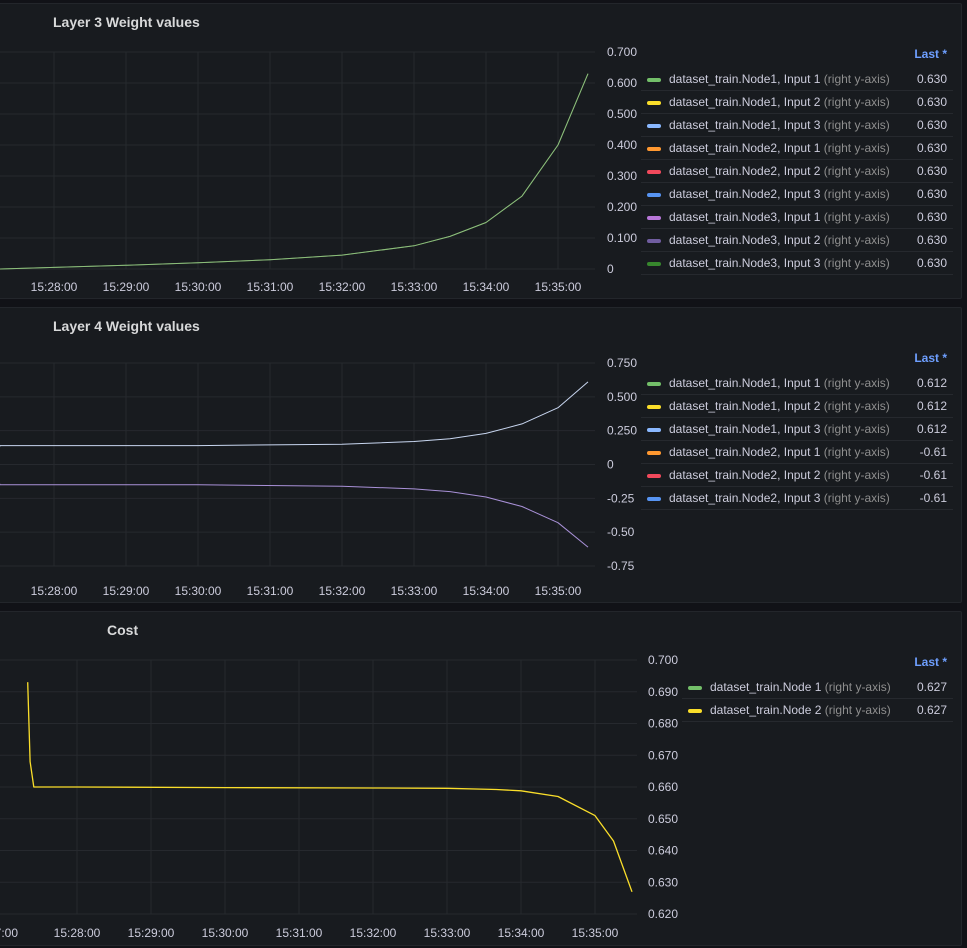 The image size is (967, 948). I want to click on y-tick-label: 0.690, so click(663, 692).